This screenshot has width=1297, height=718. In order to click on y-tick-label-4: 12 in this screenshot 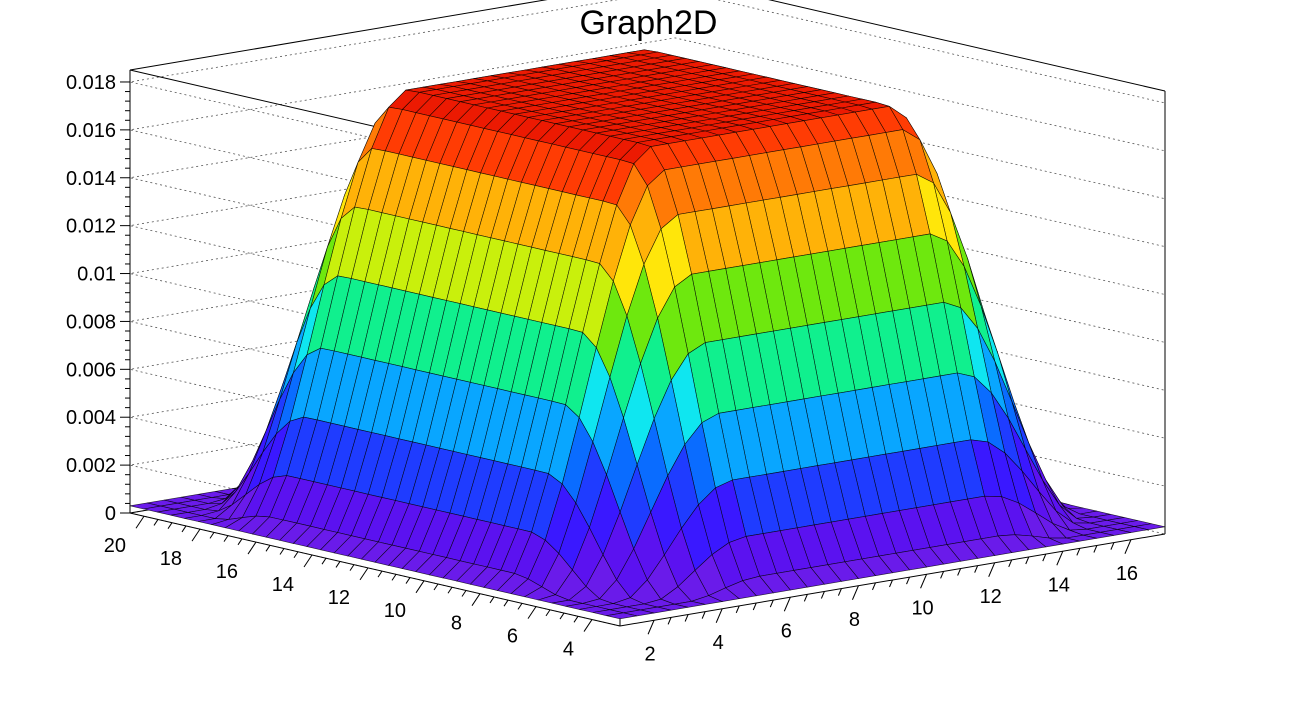, I will do `click(339, 598)`.